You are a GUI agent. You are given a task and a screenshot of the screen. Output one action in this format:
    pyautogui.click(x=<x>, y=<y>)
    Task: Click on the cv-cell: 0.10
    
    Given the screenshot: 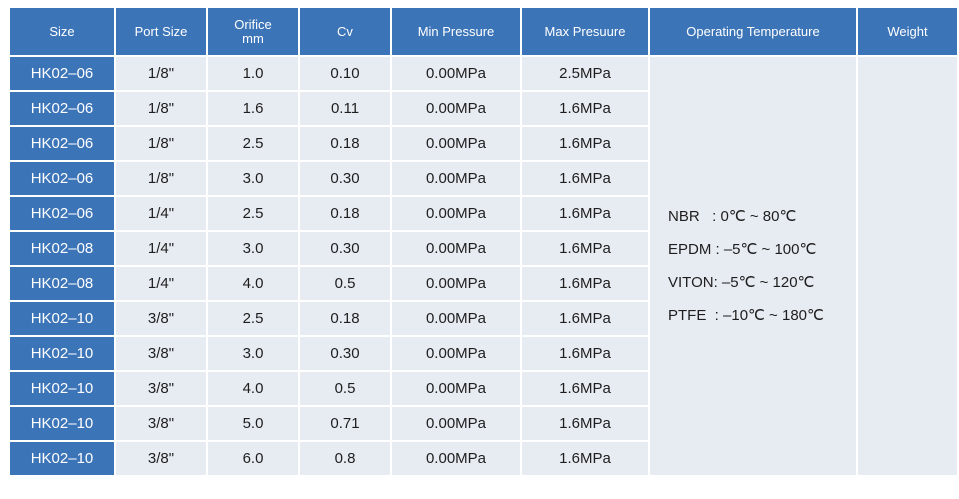 What is the action you would take?
    pyautogui.click(x=345, y=73)
    